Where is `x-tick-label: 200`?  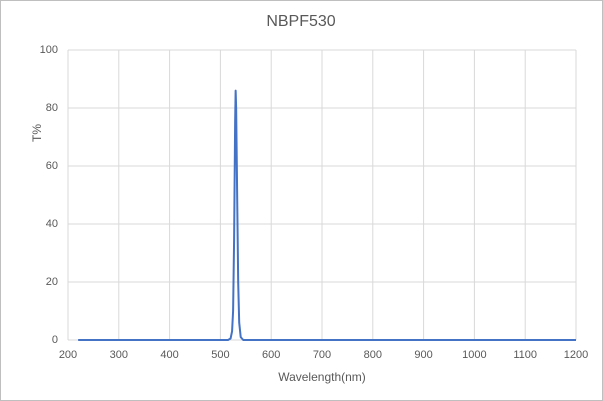
x-tick-label: 200 is located at coordinates (68, 355).